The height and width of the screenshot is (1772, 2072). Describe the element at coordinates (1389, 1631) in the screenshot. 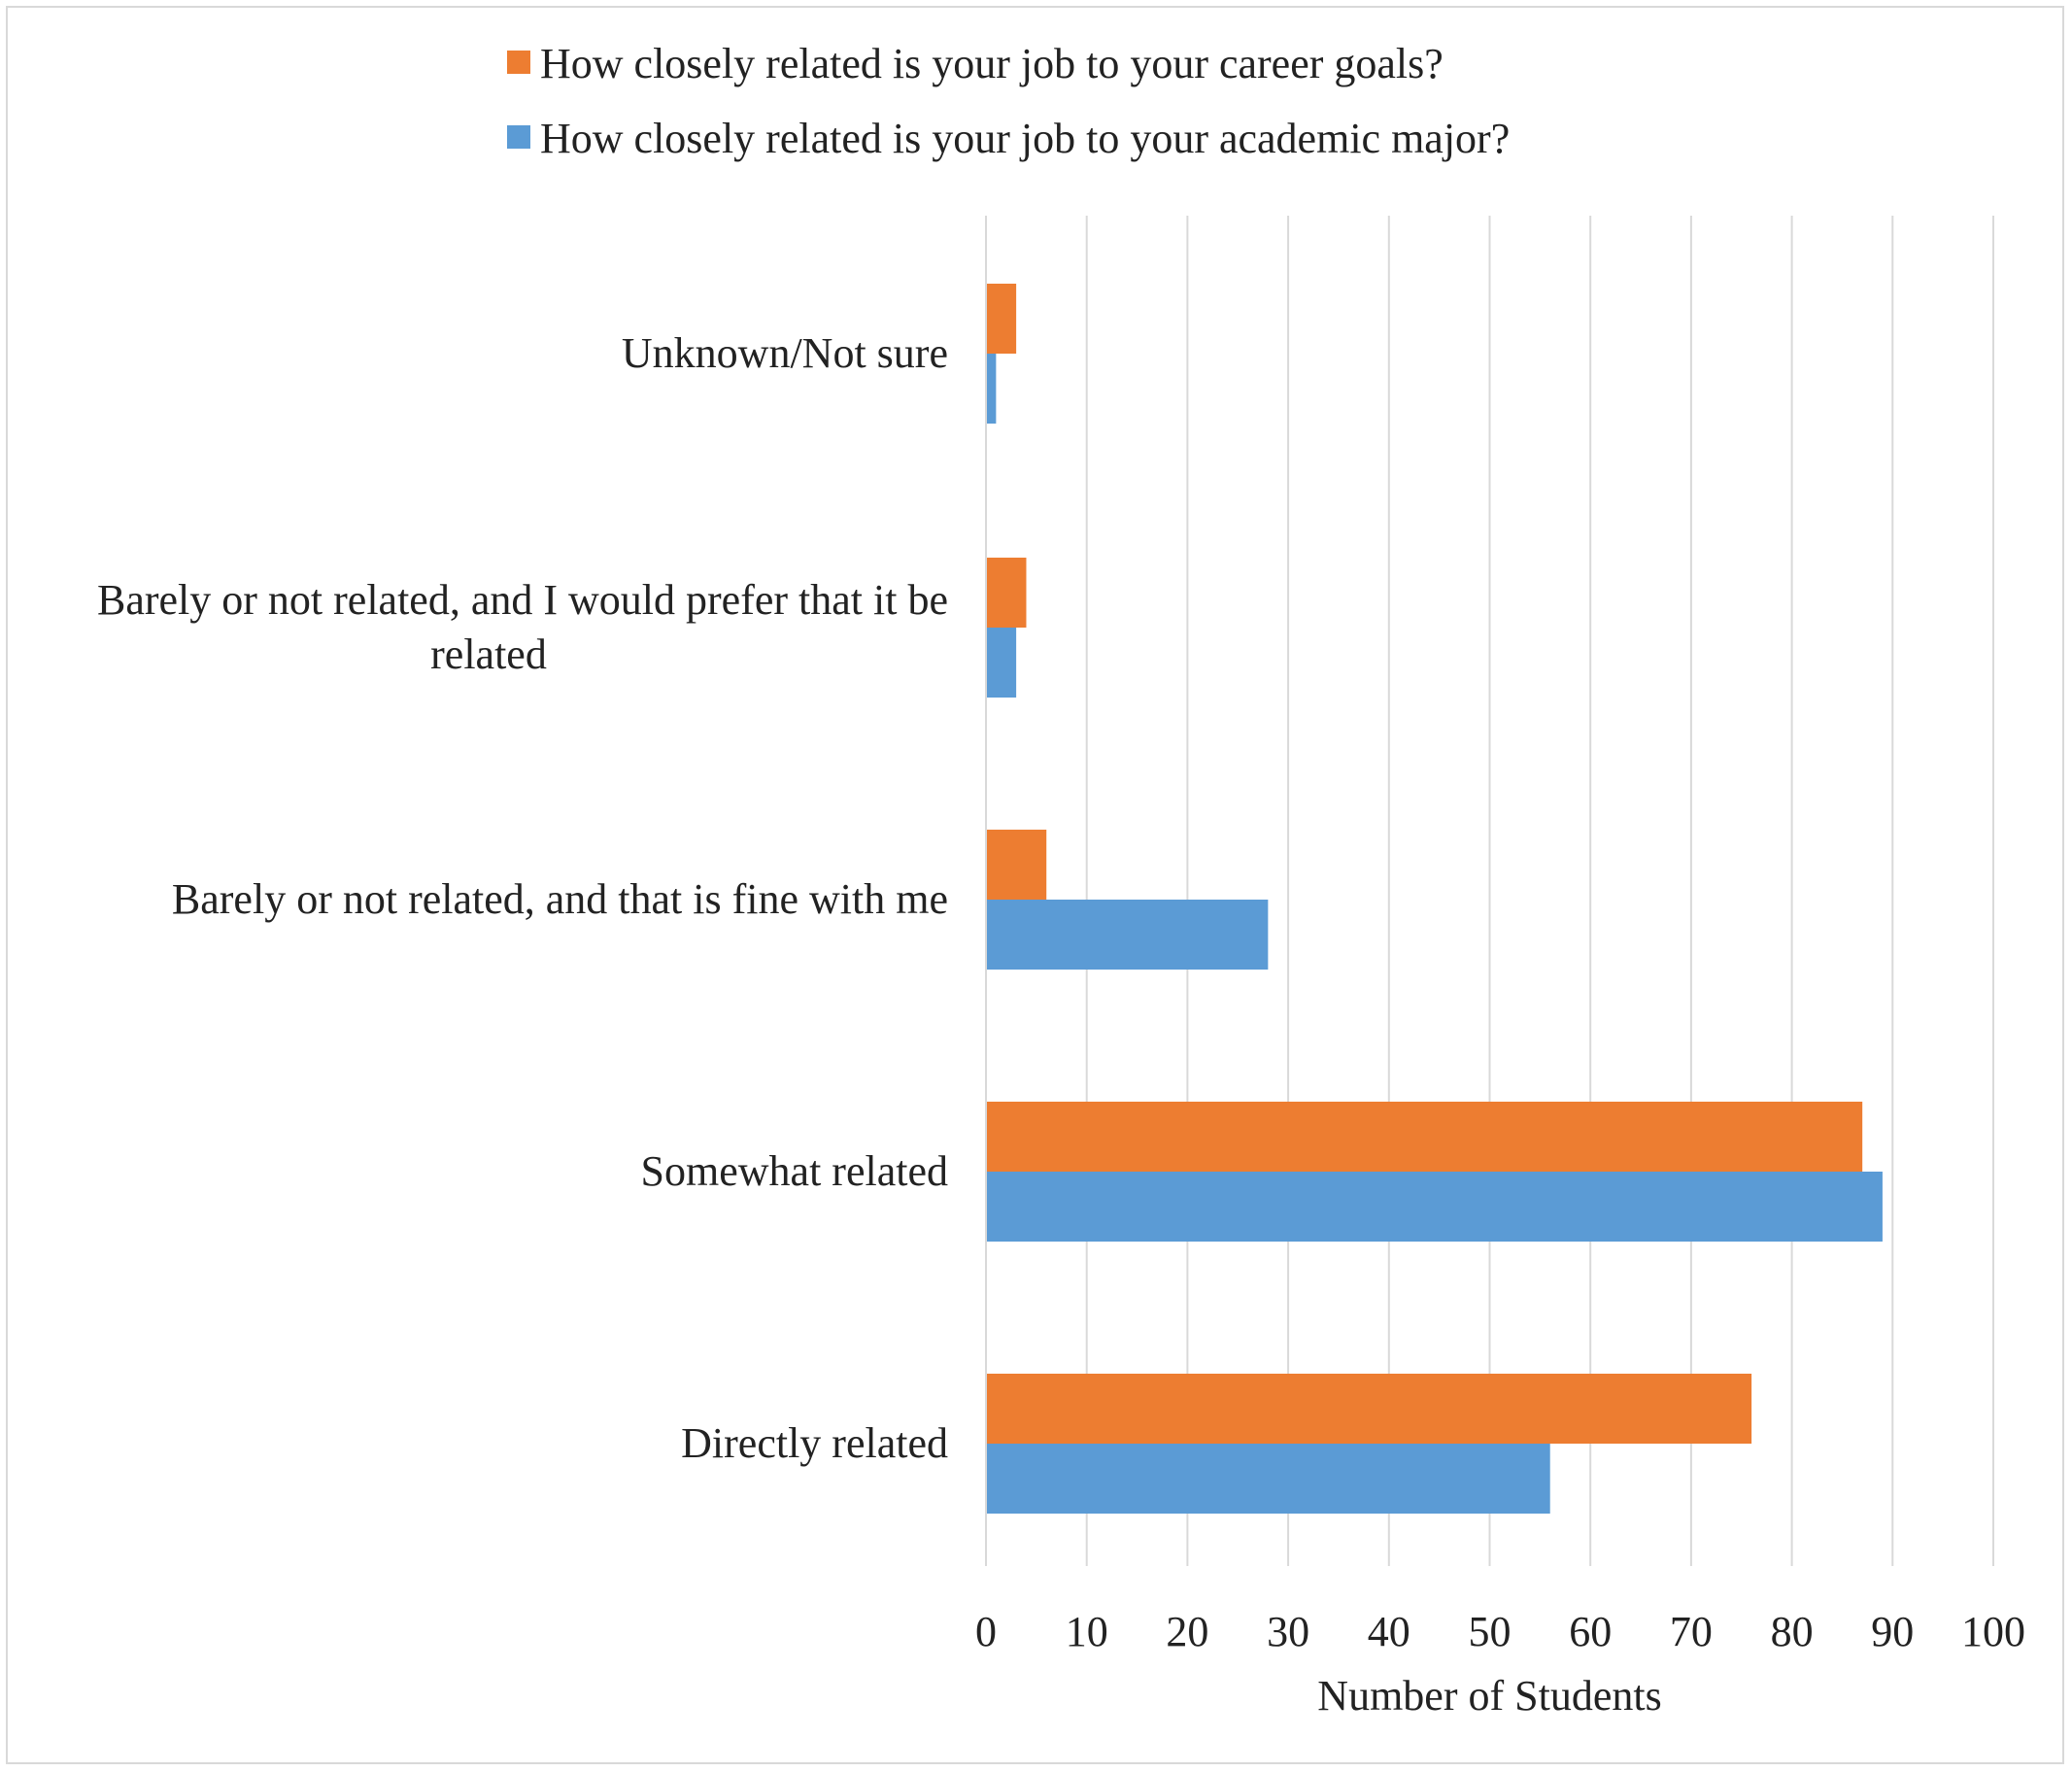

I see `x-tick-label: 40` at that location.